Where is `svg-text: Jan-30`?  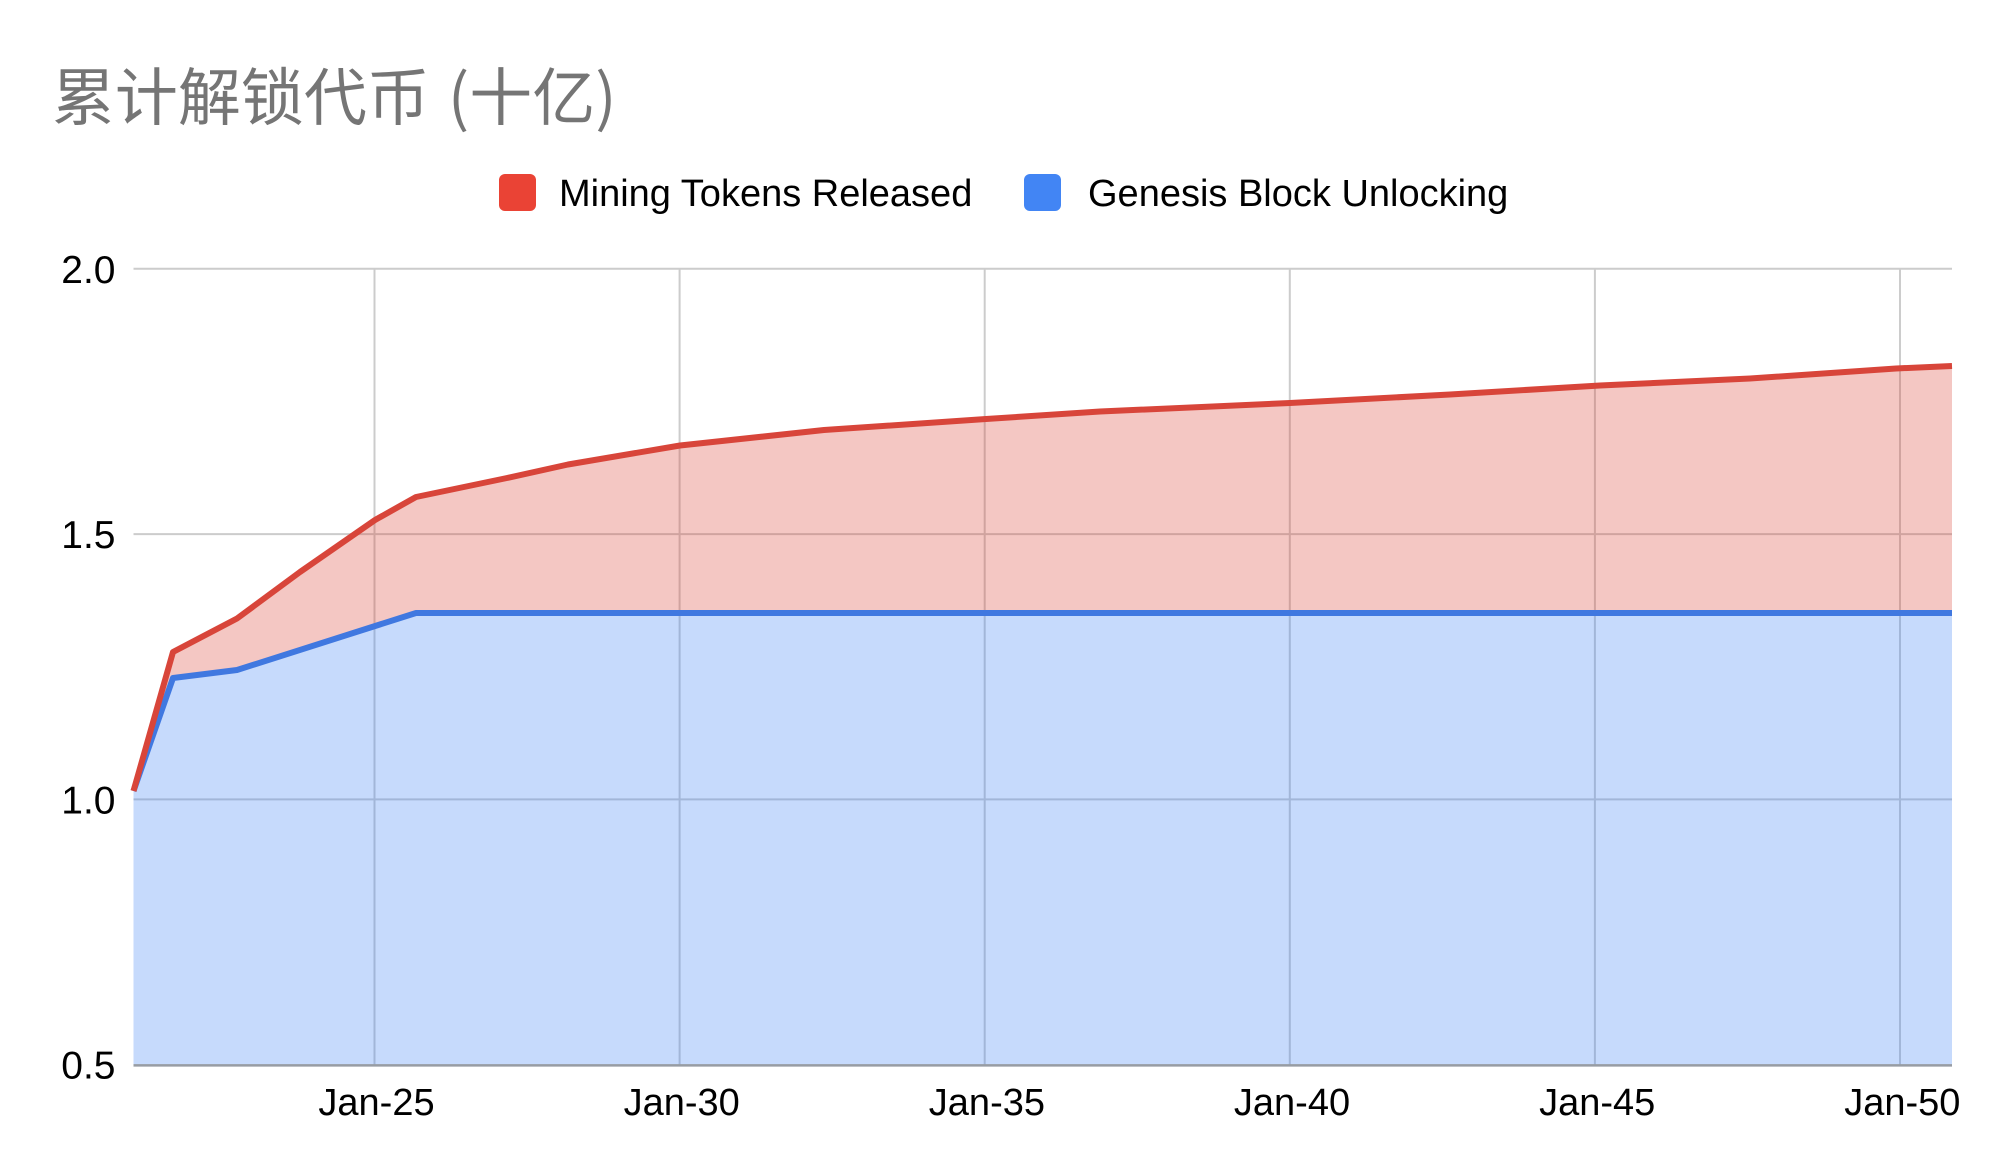
svg-text: Jan-30 is located at coordinates (682, 1103).